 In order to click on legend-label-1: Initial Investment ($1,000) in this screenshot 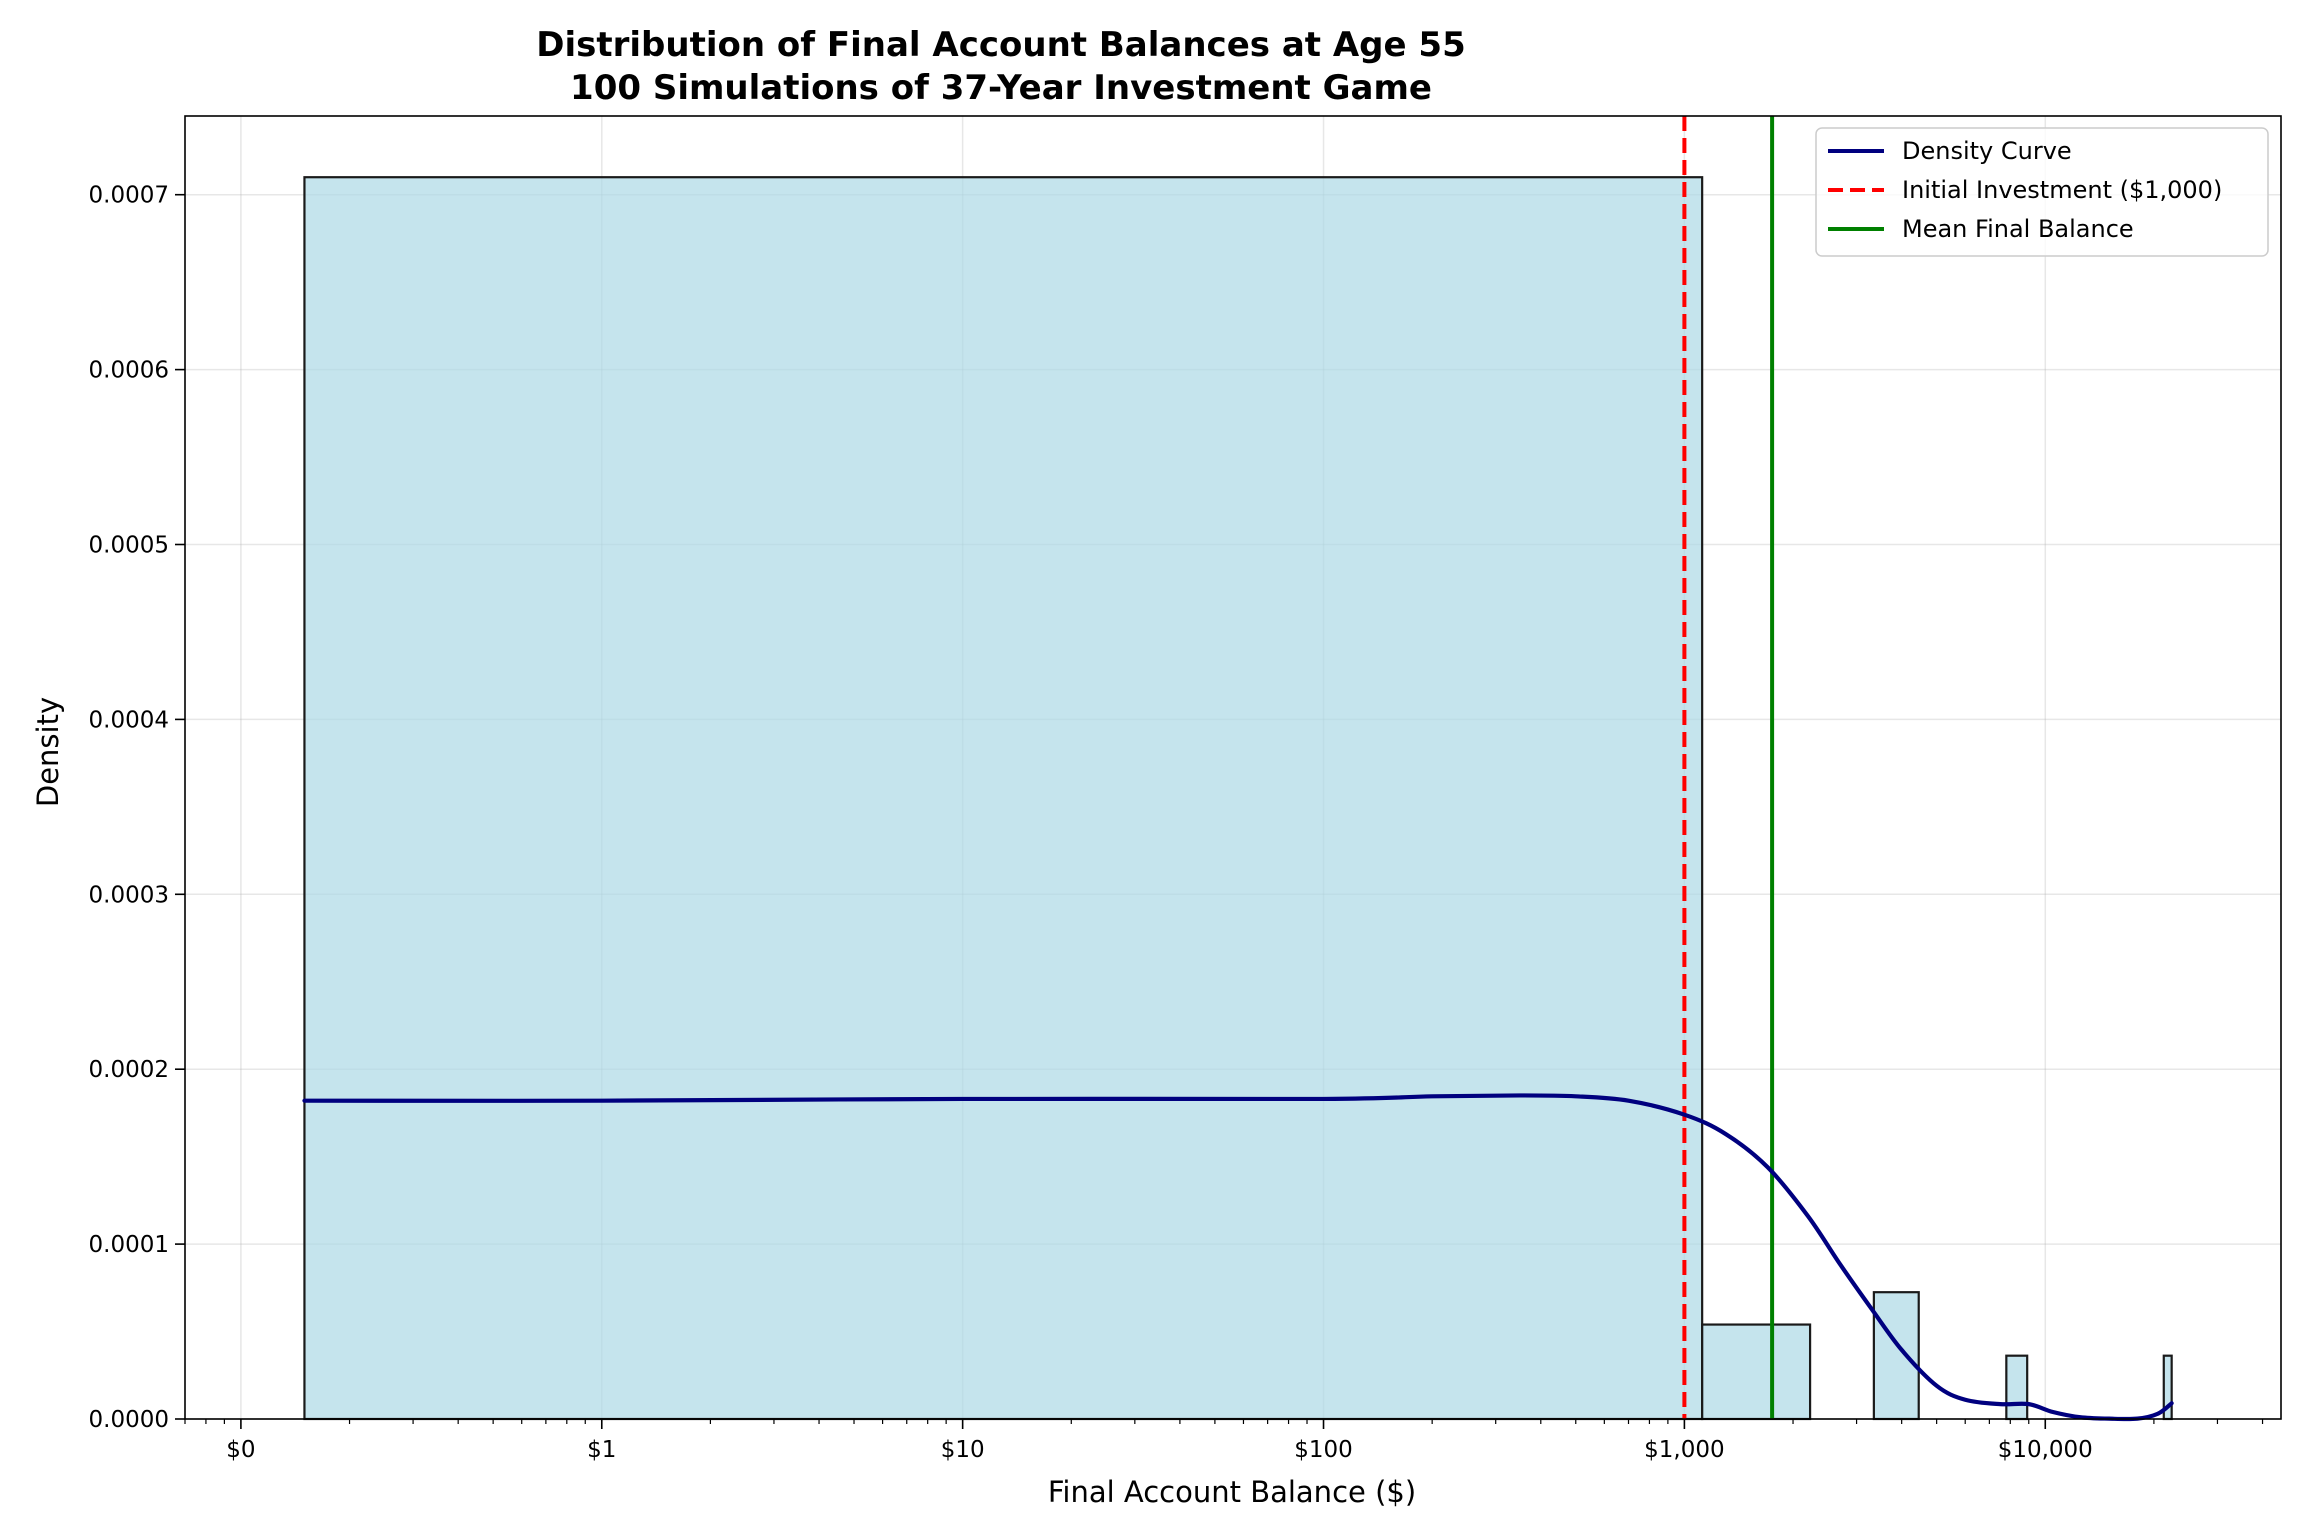, I will do `click(2062, 190)`.